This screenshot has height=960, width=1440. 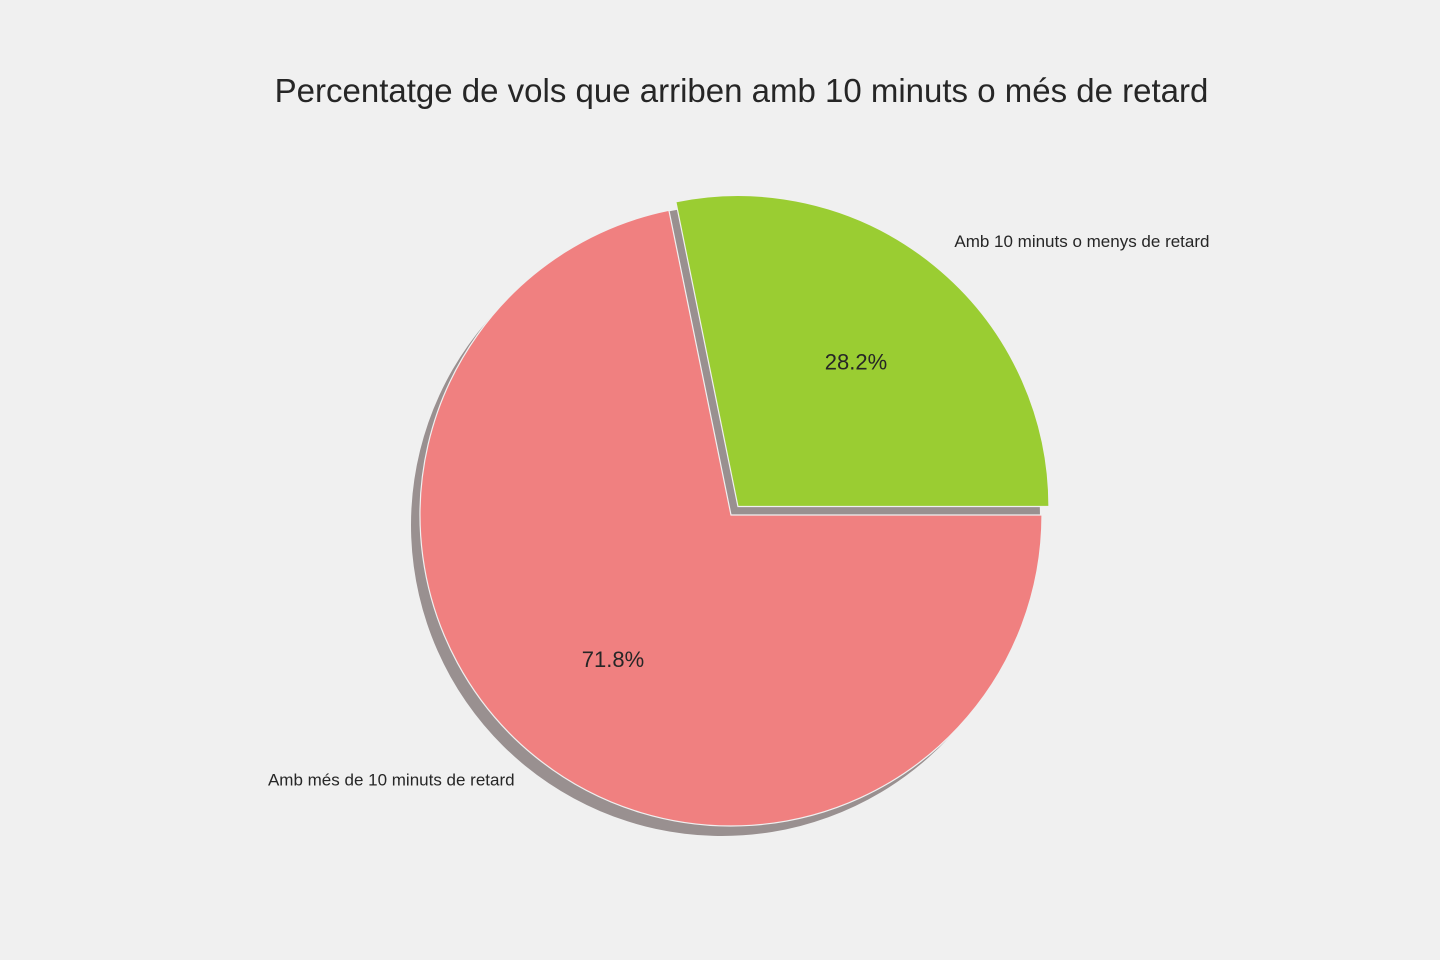 What do you see at coordinates (613, 659) in the screenshot?
I see `slice-percent-amb-mes-de-10-minuts-de-retard: 71.8%` at bounding box center [613, 659].